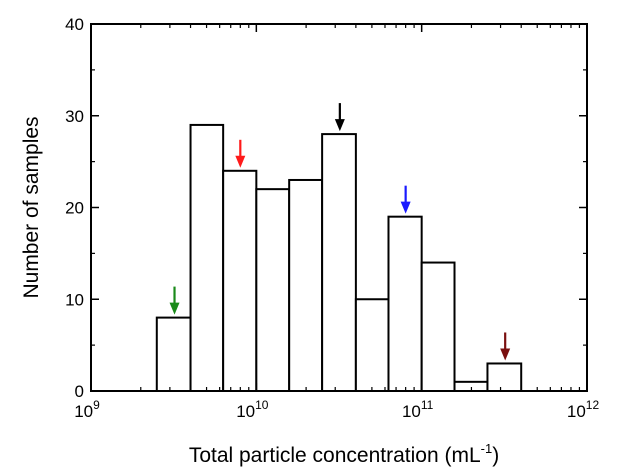 Image resolution: width=621 pixels, height=471 pixels. What do you see at coordinates (79, 391) in the screenshot?
I see `y-tick-label: 0` at bounding box center [79, 391].